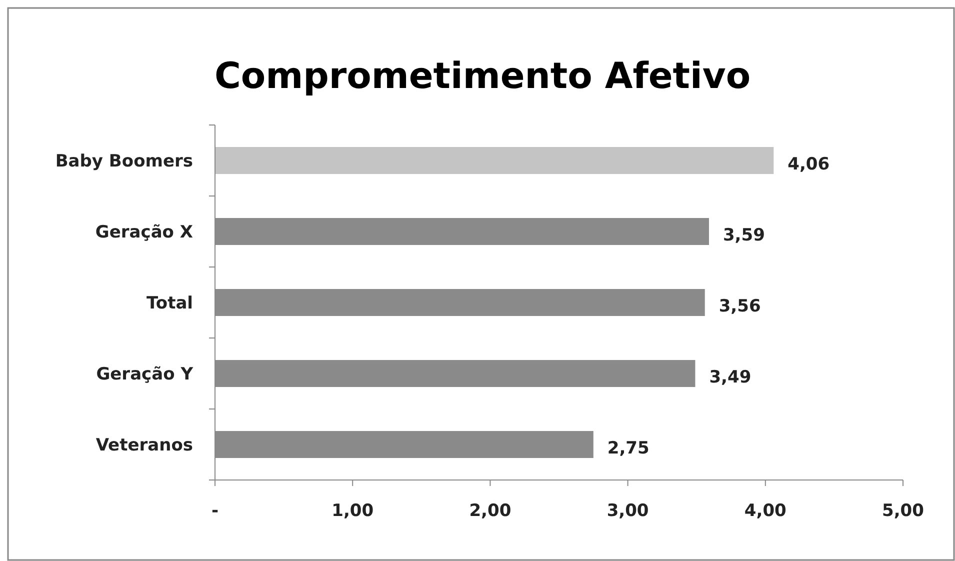 Image resolution: width=955 pixels, height=561 pixels. What do you see at coordinates (353, 511) in the screenshot?
I see `x-tick-label: 1,00` at bounding box center [353, 511].